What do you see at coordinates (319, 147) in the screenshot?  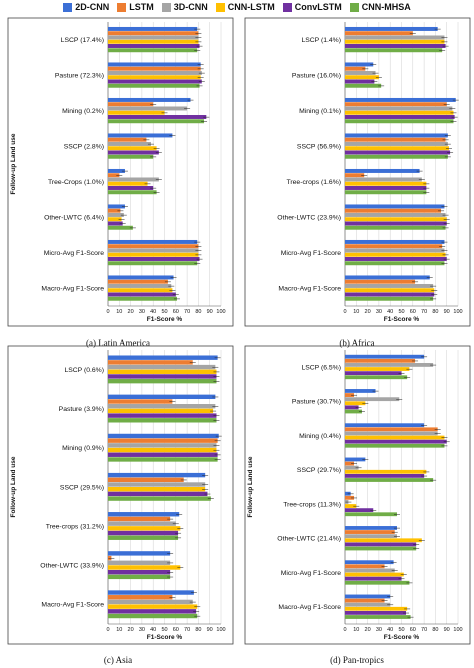 I see `category-label: SSCP (56.9%)` at bounding box center [319, 147].